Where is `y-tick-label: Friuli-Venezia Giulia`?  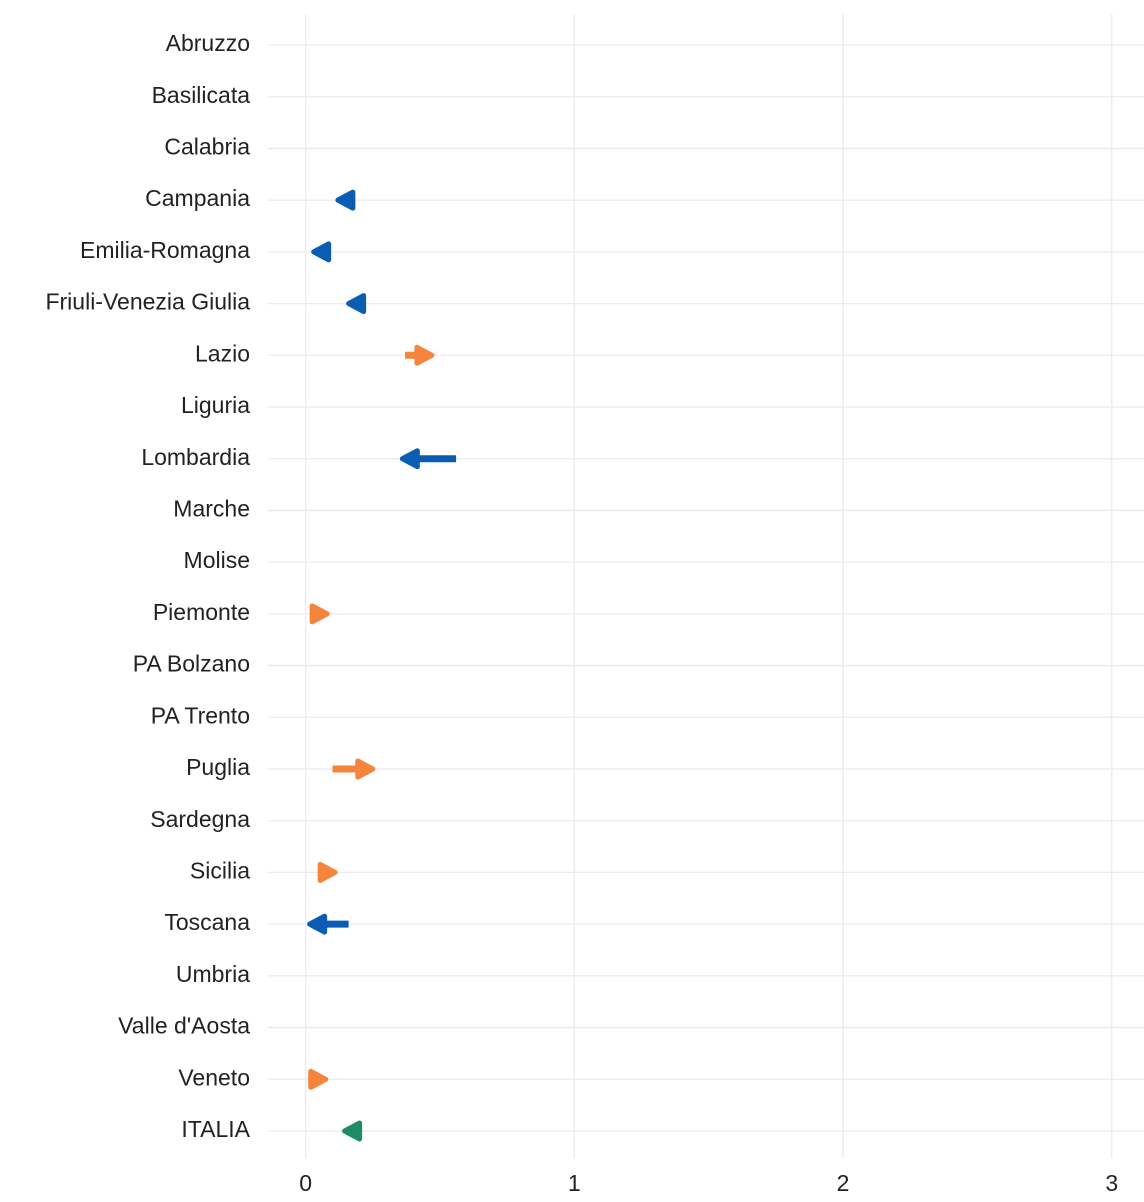 y-tick-label: Friuli-Venezia Giulia is located at coordinates (147, 302).